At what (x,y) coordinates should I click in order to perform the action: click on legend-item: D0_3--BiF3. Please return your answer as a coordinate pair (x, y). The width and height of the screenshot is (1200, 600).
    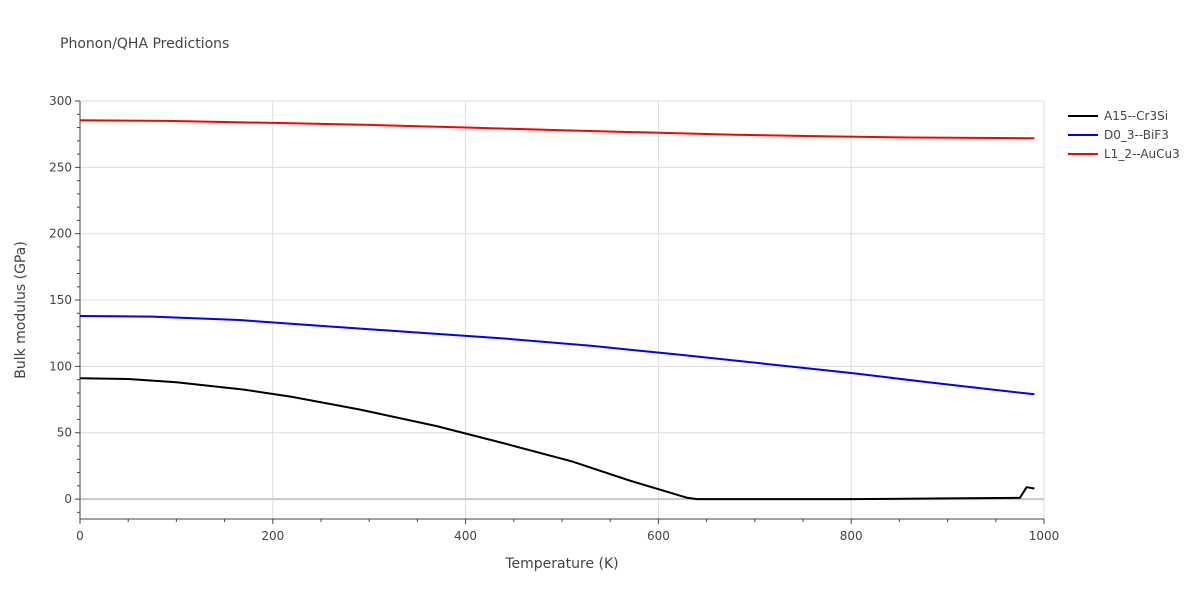
    Looking at the image, I should click on (1124, 134).